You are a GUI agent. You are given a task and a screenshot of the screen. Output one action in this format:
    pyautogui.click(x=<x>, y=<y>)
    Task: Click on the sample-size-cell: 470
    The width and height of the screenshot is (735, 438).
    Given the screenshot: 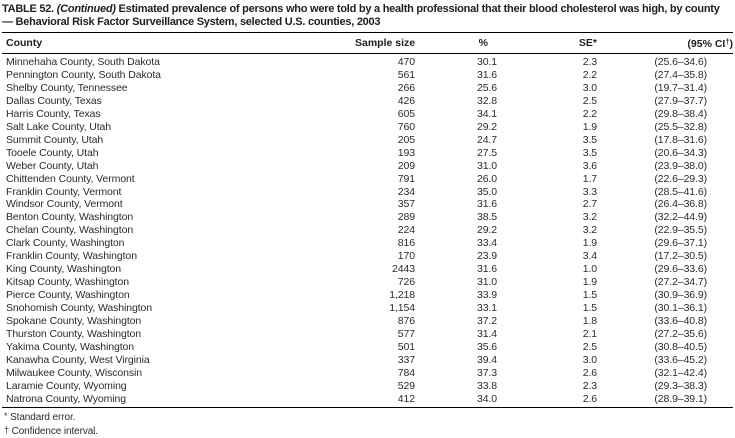 What is the action you would take?
    pyautogui.click(x=406, y=62)
    